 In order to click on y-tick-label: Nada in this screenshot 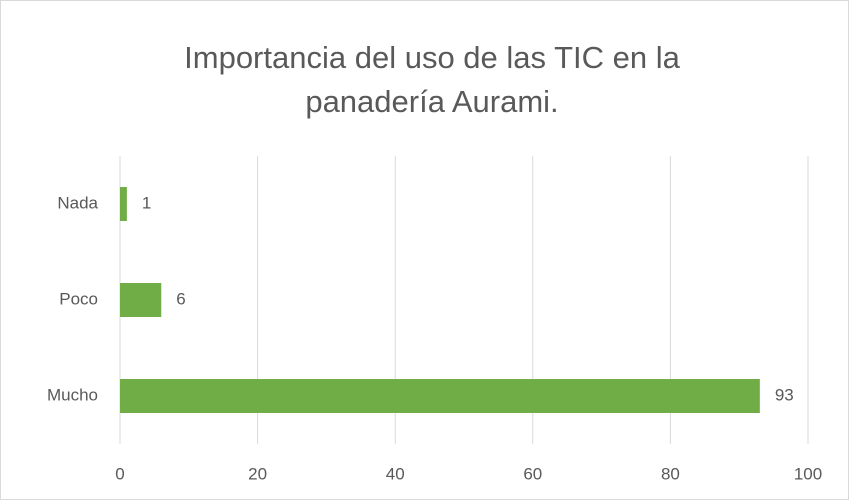, I will do `click(77, 202)`.